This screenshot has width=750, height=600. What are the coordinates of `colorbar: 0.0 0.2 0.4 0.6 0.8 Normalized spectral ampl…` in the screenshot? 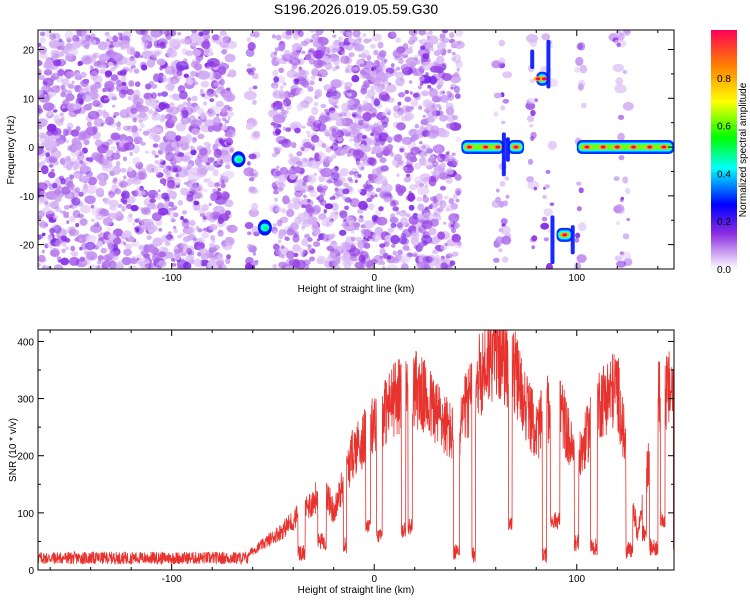 It's located at (730, 153).